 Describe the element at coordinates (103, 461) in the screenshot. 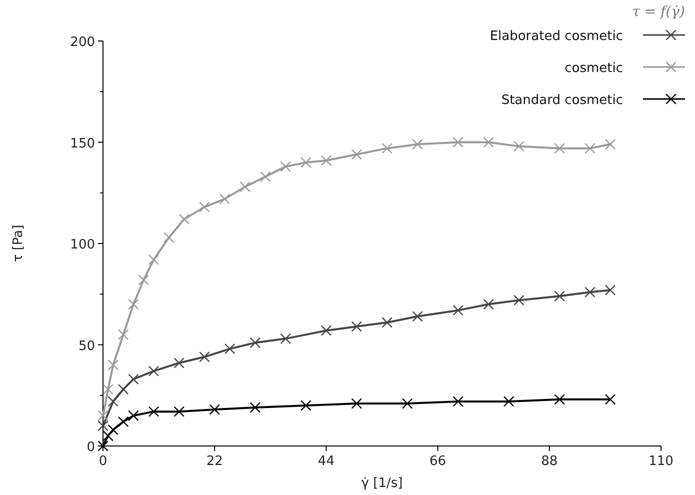

I see `x-tick-label: 0` at that location.